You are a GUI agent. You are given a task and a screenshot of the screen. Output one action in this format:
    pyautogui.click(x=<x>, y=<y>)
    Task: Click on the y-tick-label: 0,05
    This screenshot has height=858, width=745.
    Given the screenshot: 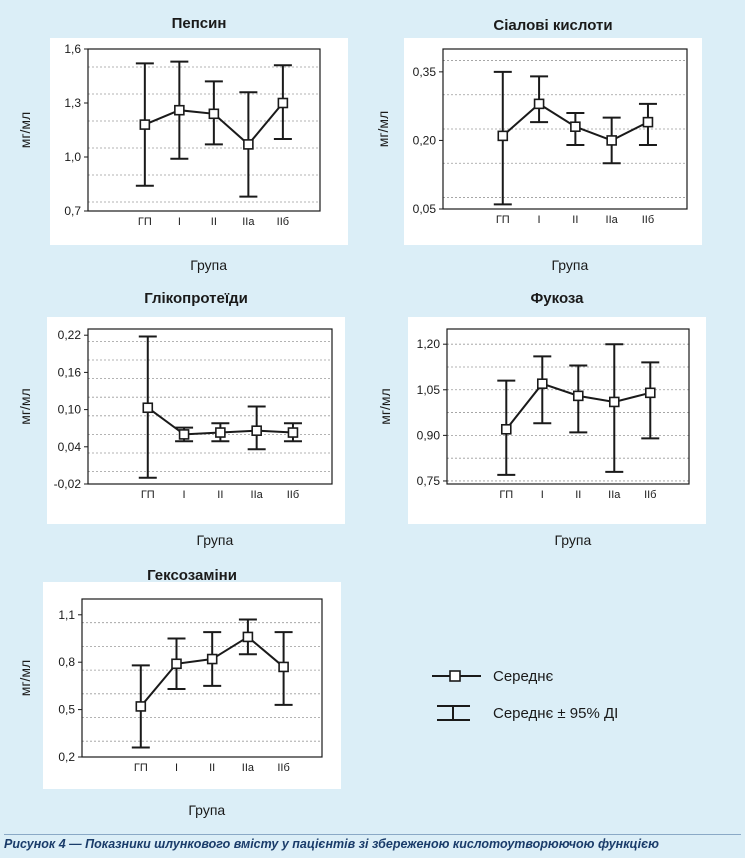 What is the action you would take?
    pyautogui.click(x=425, y=209)
    